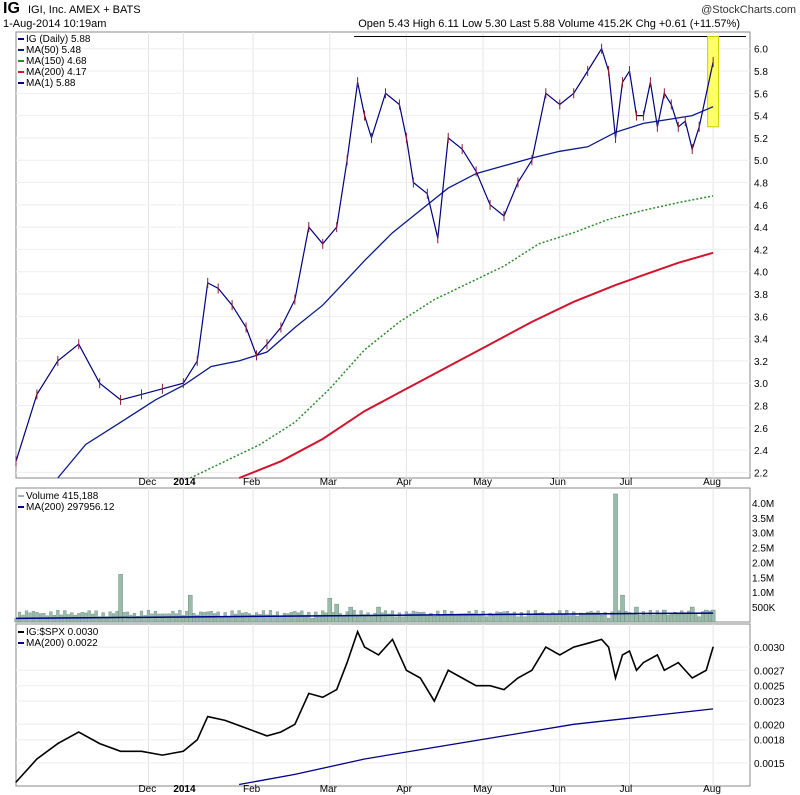 Image resolution: width=800 pixels, height=795 pixels. Describe the element at coordinates (558, 789) in the screenshot. I see `x-tick-label-bottom: Jun` at that location.